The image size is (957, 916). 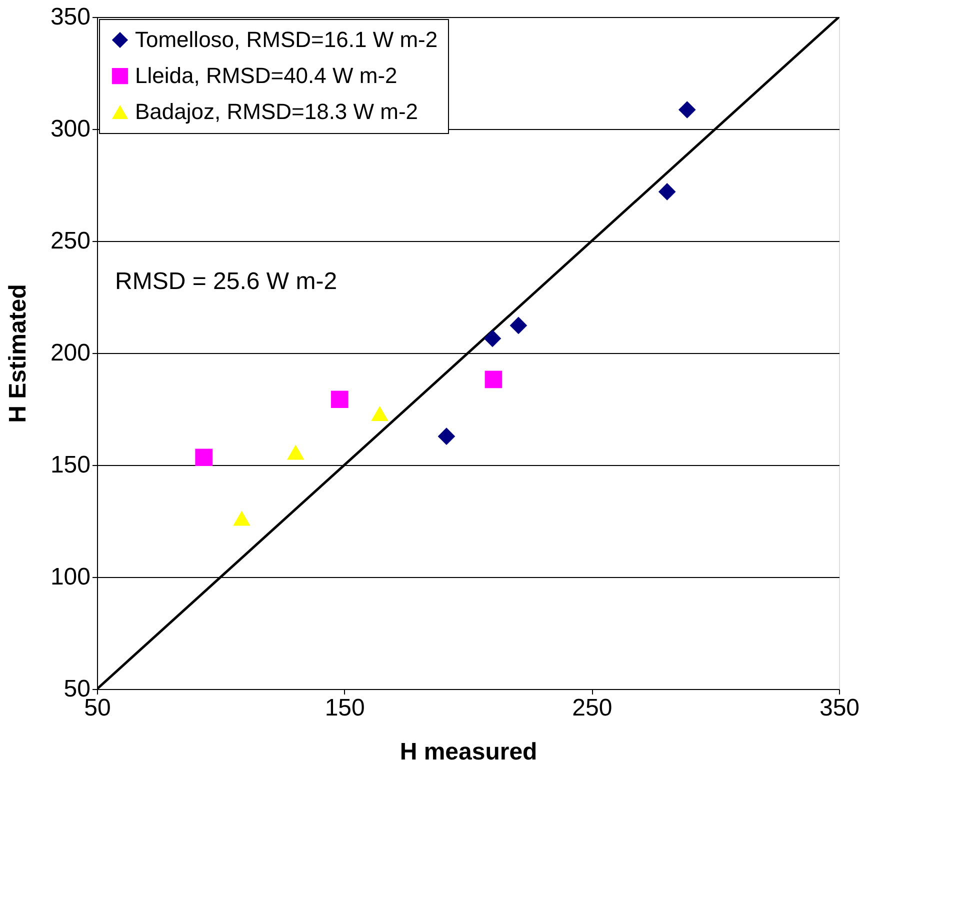 What do you see at coordinates (266, 75) in the screenshot?
I see `legend-label: Lleida, RMSD=40.4 W m-2` at bounding box center [266, 75].